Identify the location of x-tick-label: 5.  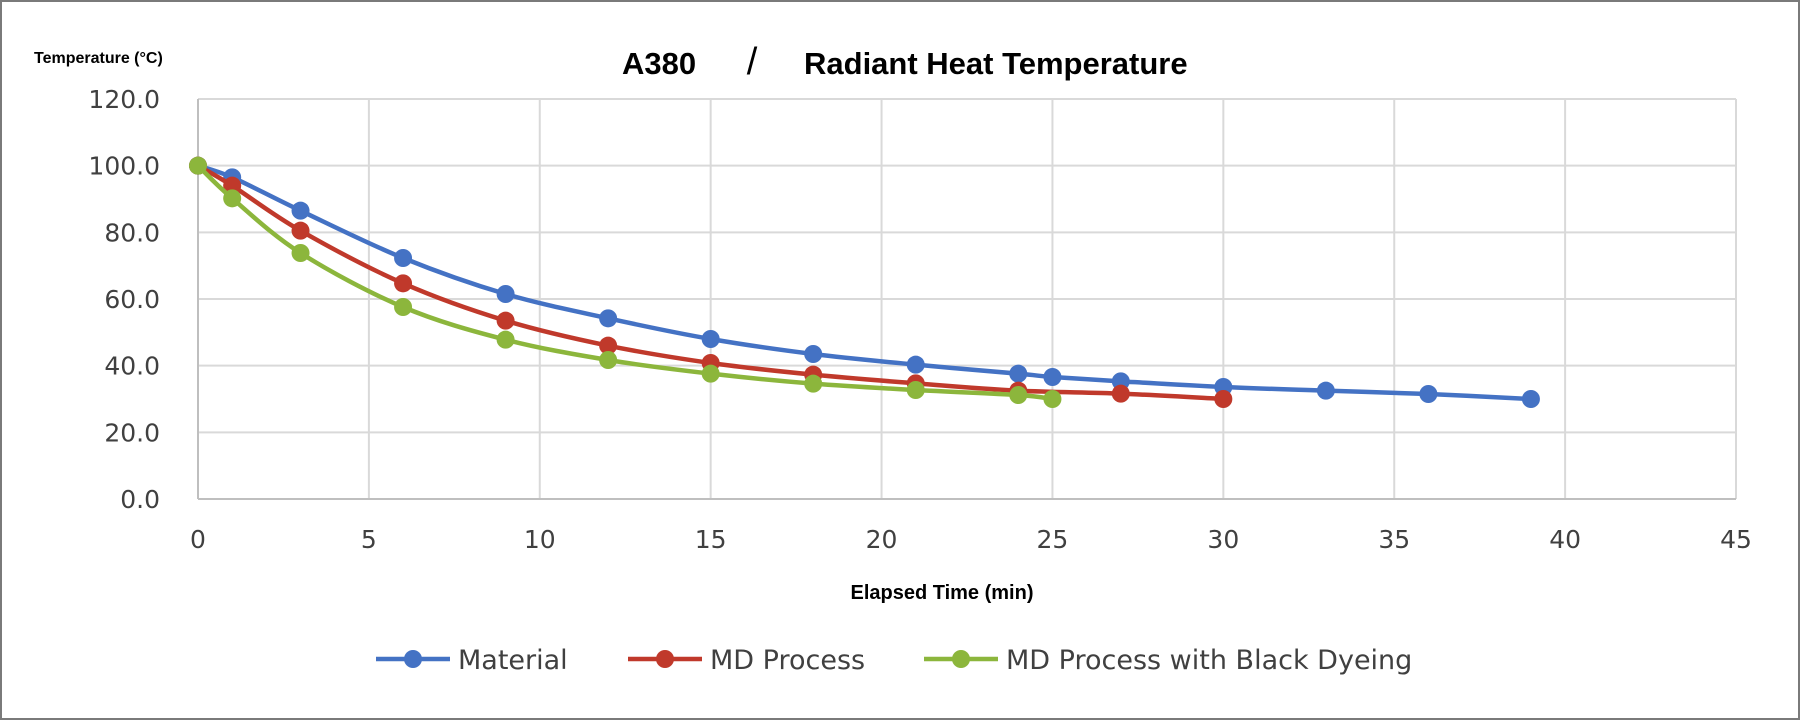
(369, 539).